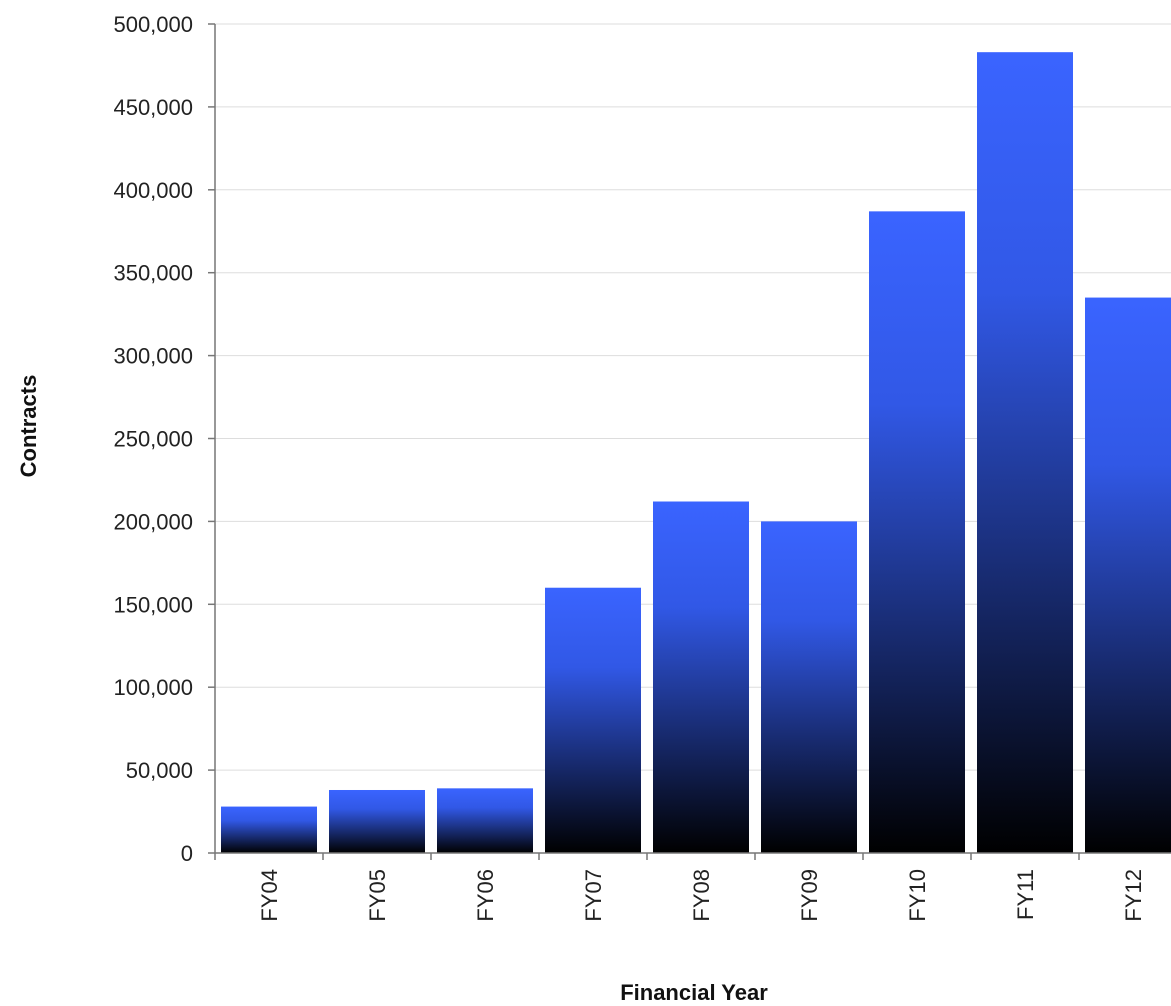  I want to click on bar-fy06, so click(485, 820).